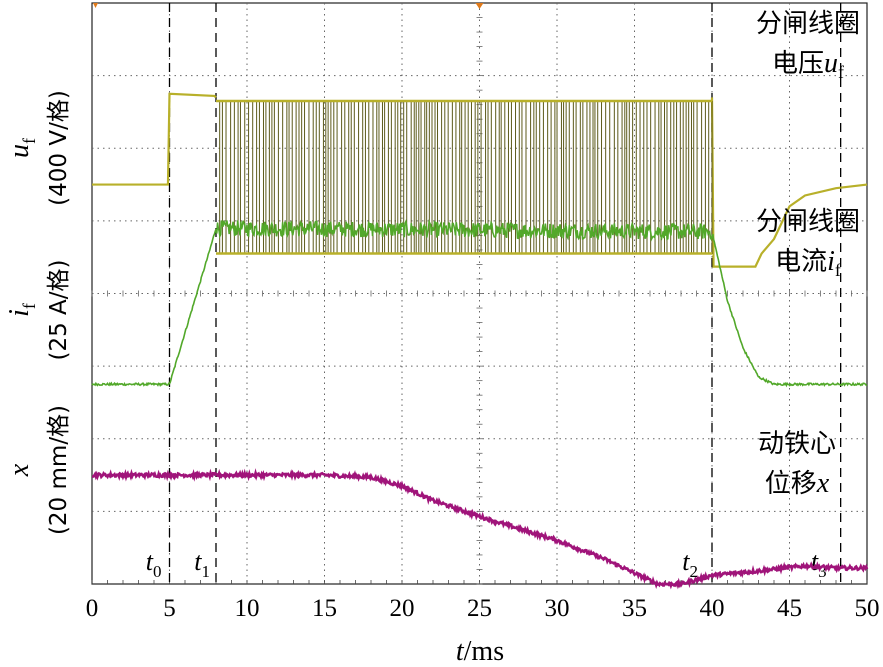 This screenshot has height=667, width=883. What do you see at coordinates (557, 608) in the screenshot?
I see `x-tick-label: 30` at bounding box center [557, 608].